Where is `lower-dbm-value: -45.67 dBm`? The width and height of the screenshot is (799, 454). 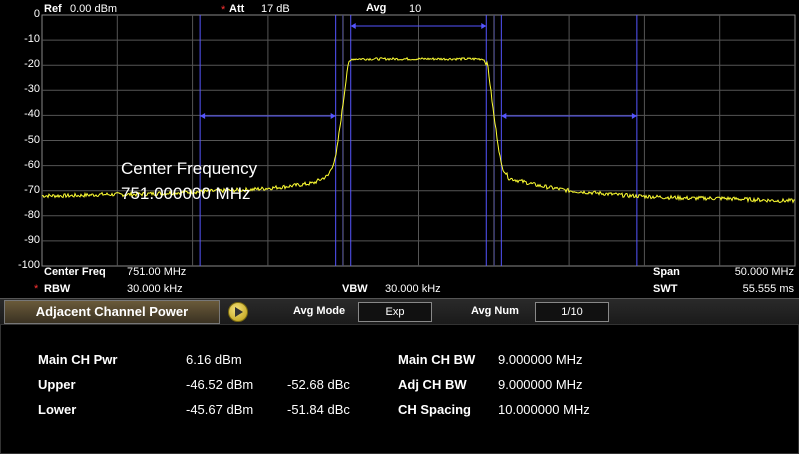
lower-dbm-value: -45.67 dBm is located at coordinates (220, 409).